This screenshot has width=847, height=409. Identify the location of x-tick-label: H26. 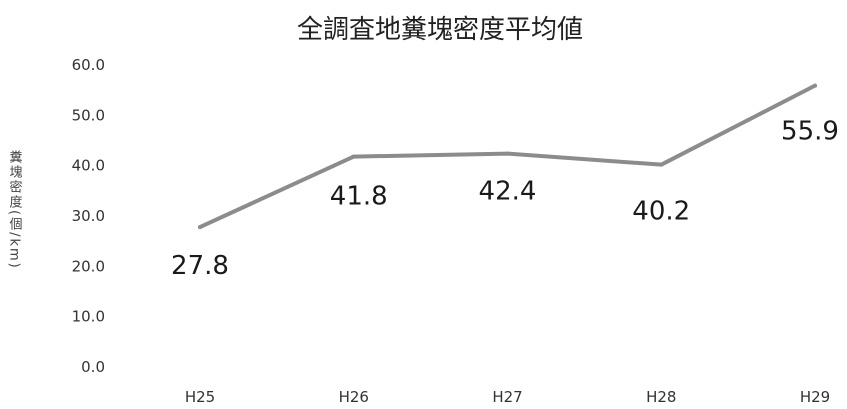
(354, 397).